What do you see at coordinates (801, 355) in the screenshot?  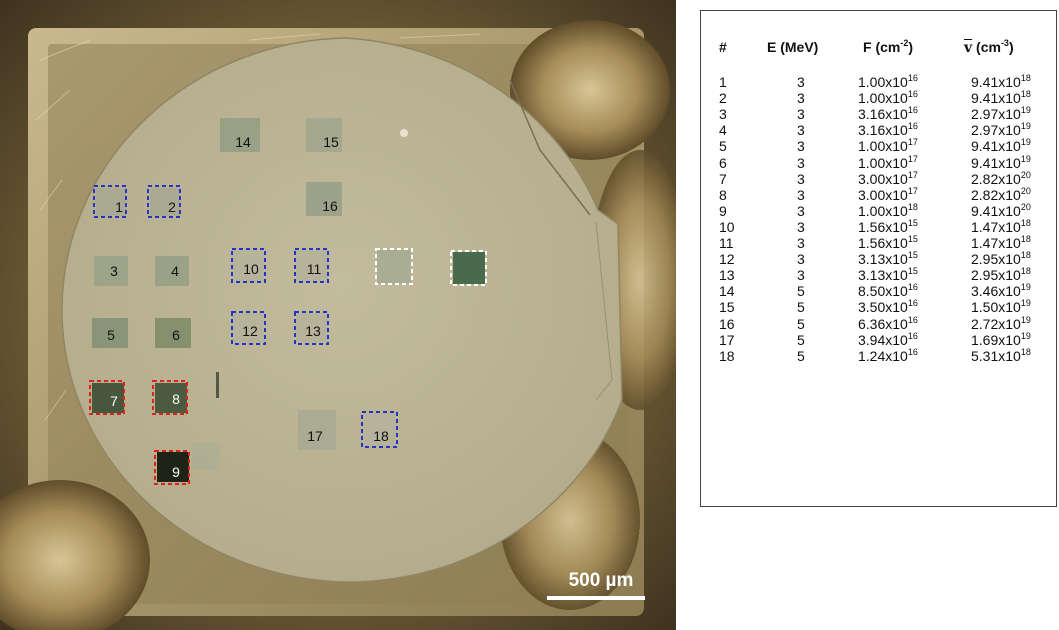 I see `row-18-energy: 5` at bounding box center [801, 355].